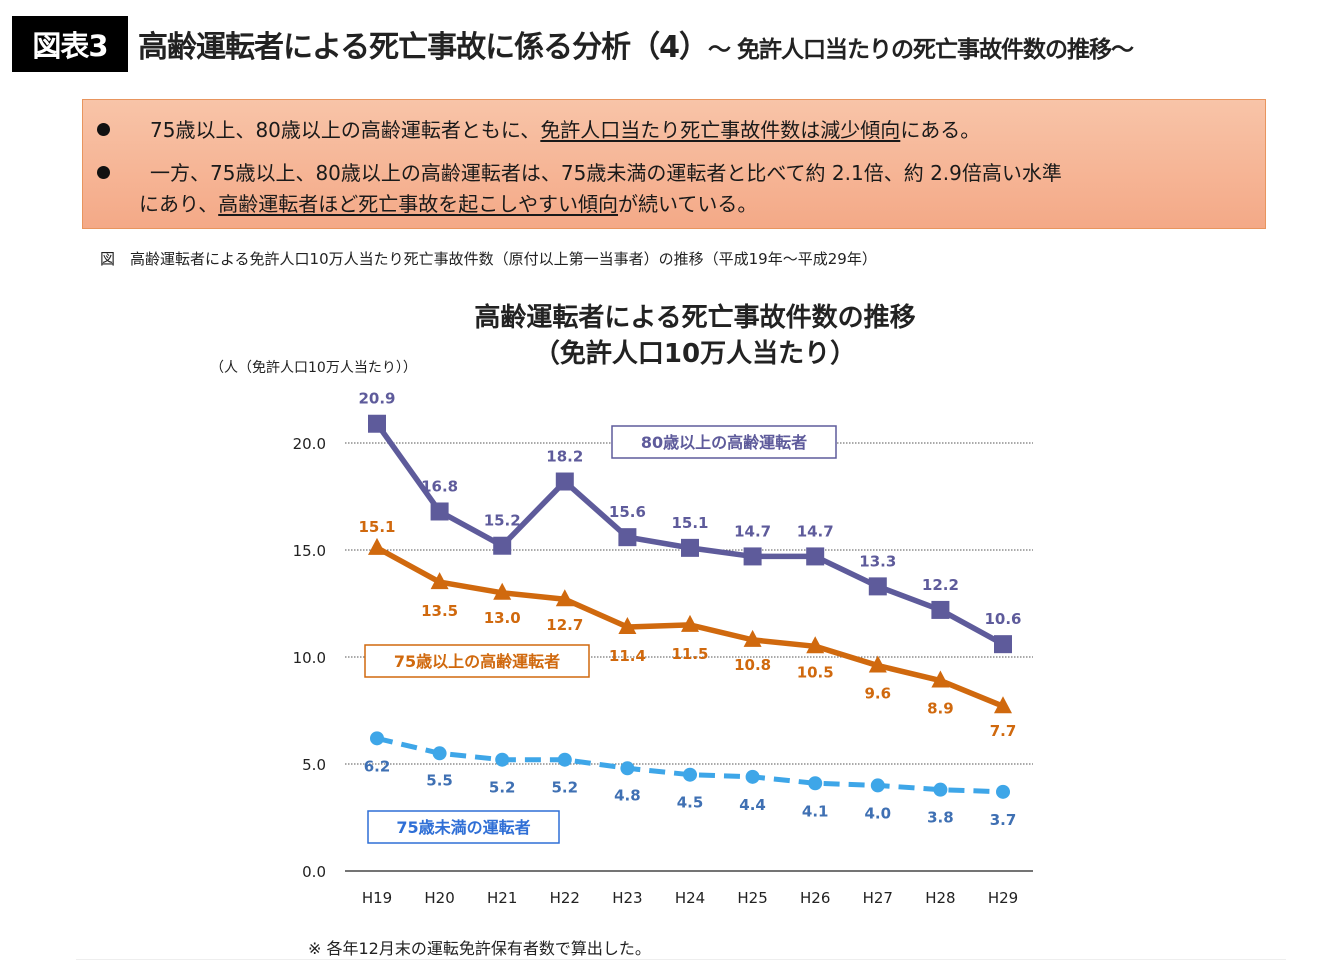 This screenshot has height=976, width=1340. I want to click on data-label: 4.0, so click(878, 813).